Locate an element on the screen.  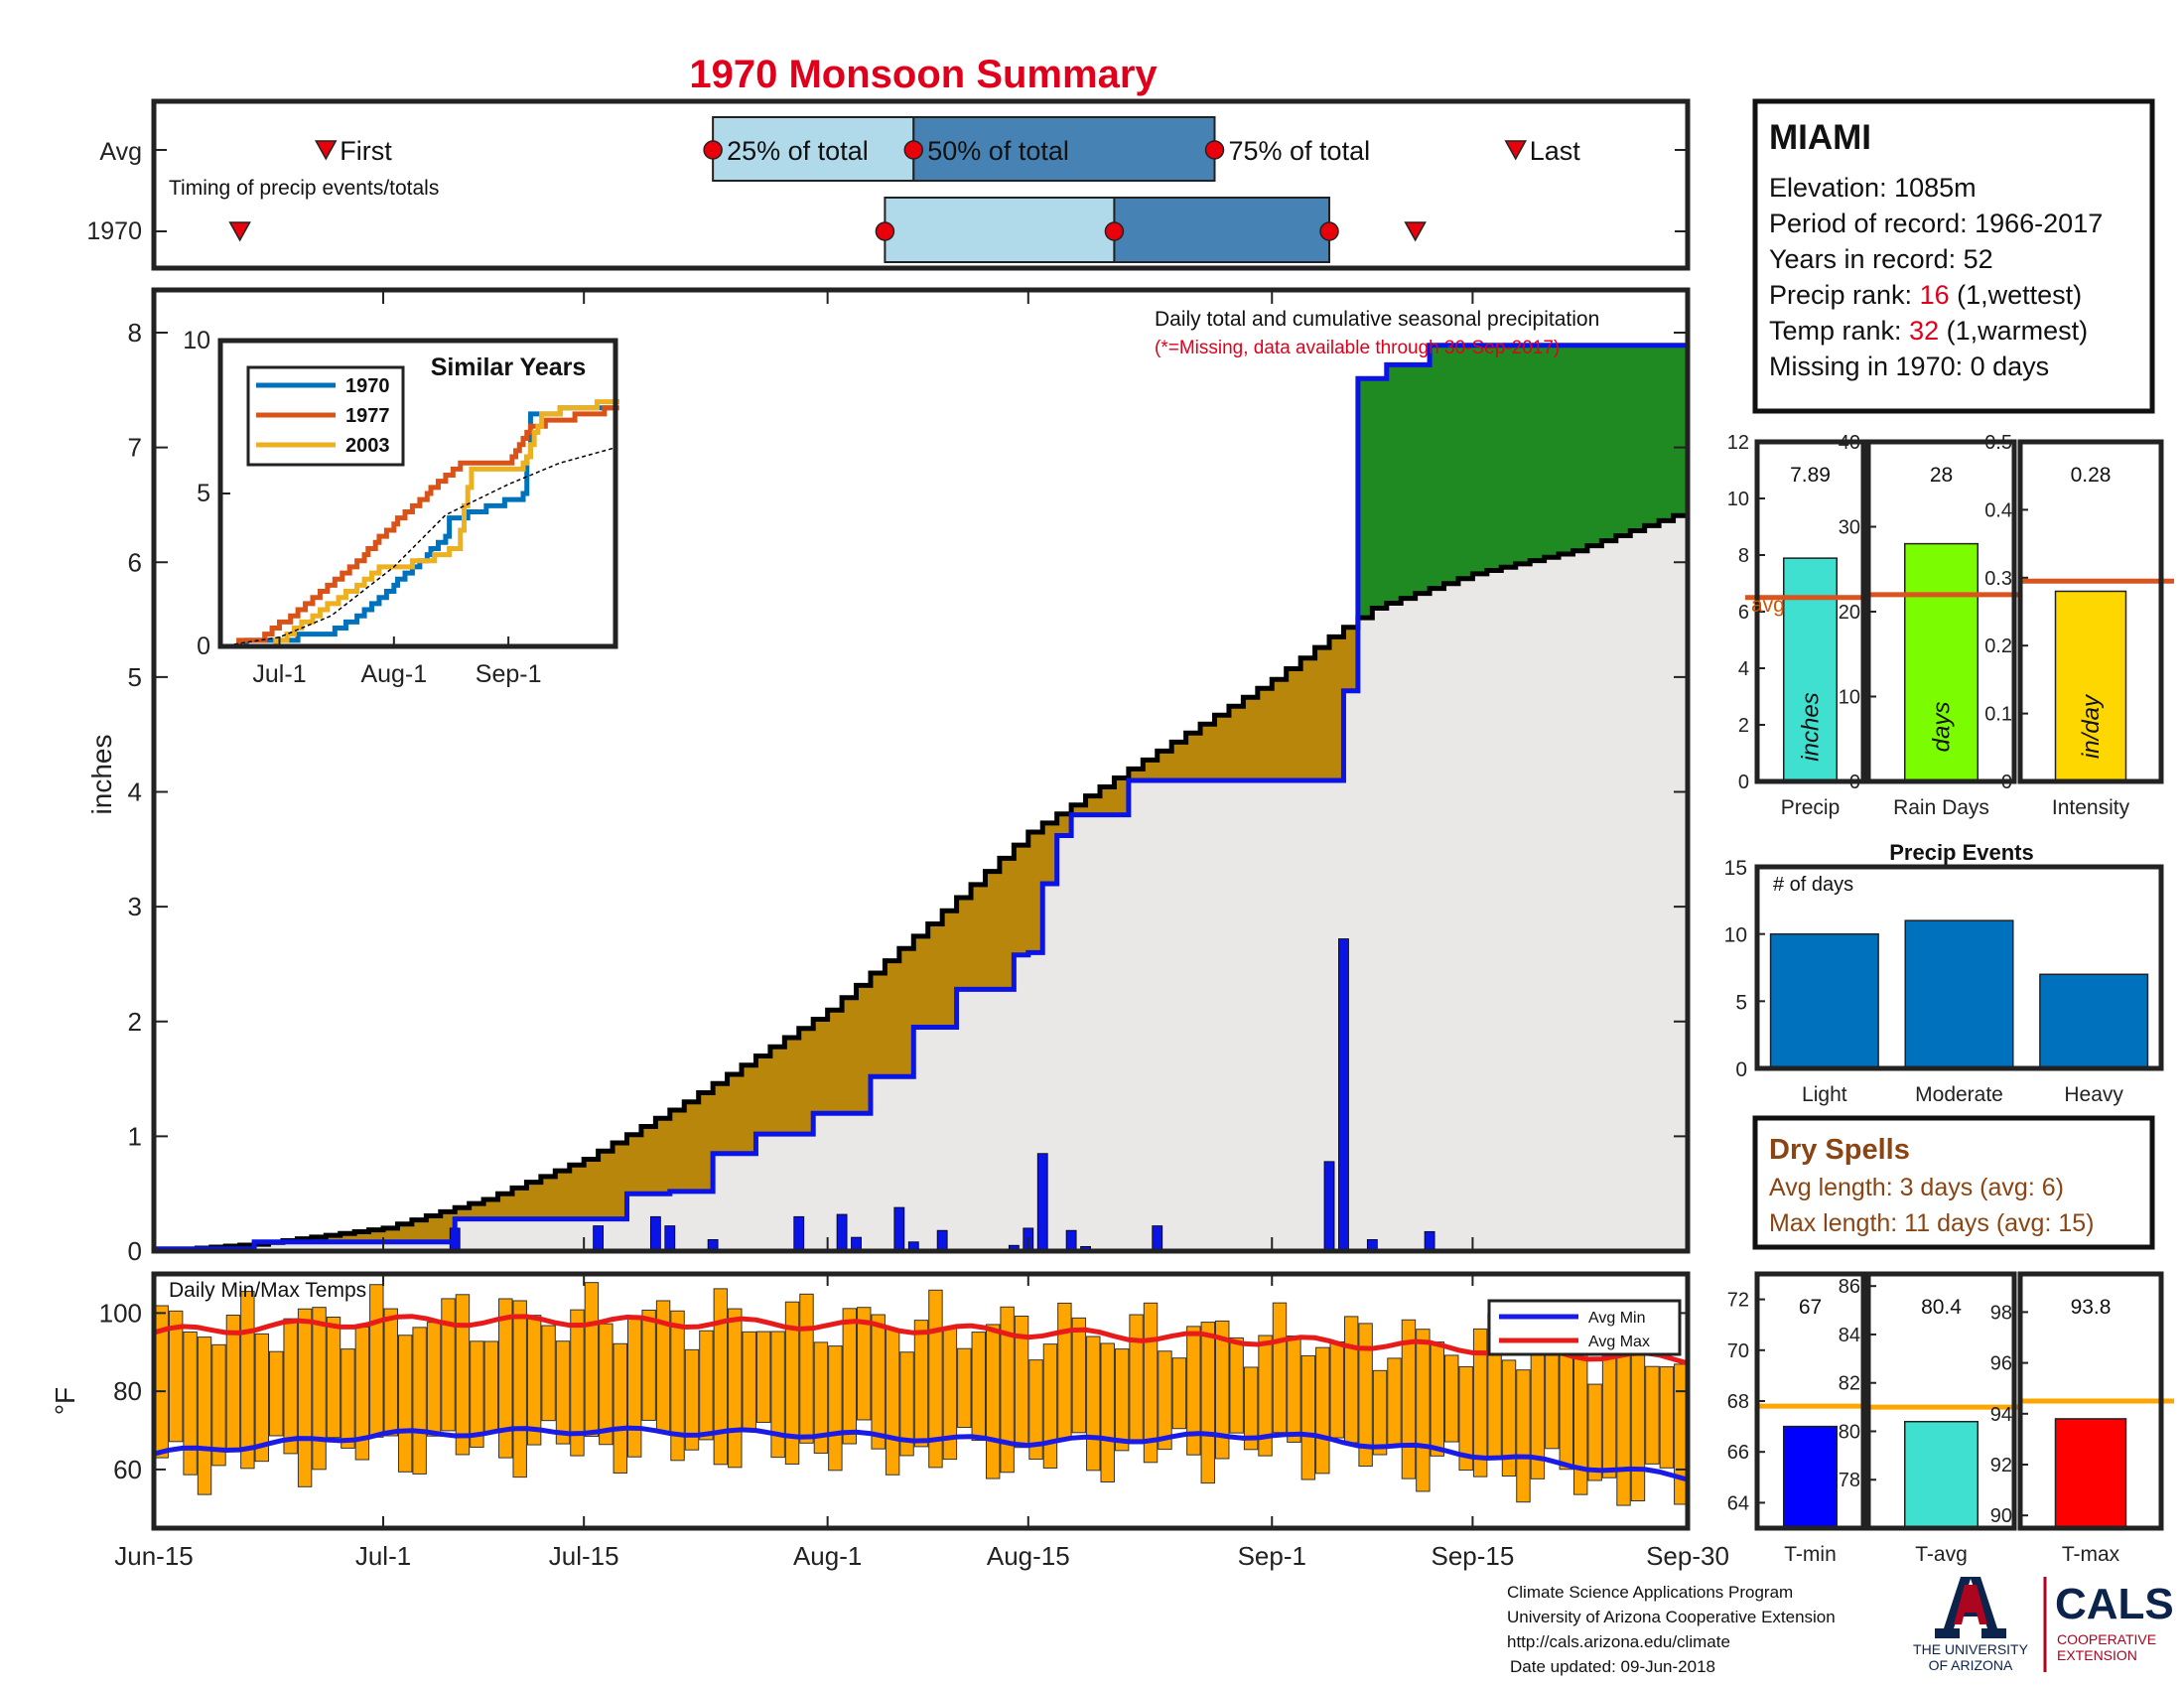
stat-bar-intensity is located at coordinates (2090, 686).